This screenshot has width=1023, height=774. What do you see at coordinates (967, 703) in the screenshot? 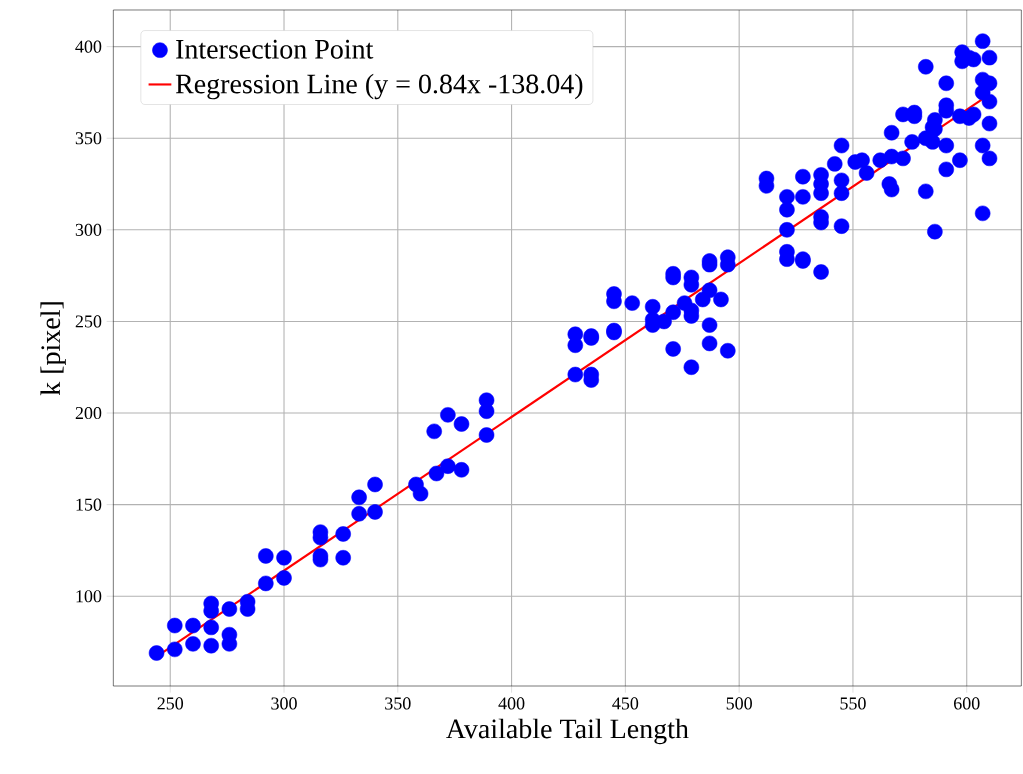
I see `x-tick-label: 600` at bounding box center [967, 703].